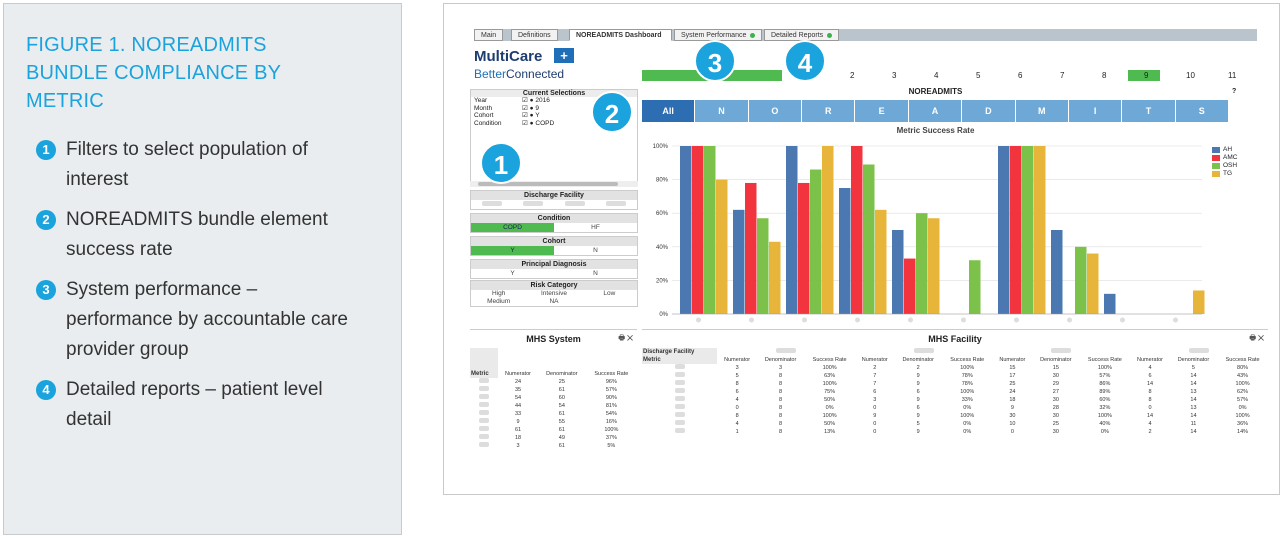  Describe the element at coordinates (1149, 111) in the screenshot. I see `bundle-button-t: T` at that location.